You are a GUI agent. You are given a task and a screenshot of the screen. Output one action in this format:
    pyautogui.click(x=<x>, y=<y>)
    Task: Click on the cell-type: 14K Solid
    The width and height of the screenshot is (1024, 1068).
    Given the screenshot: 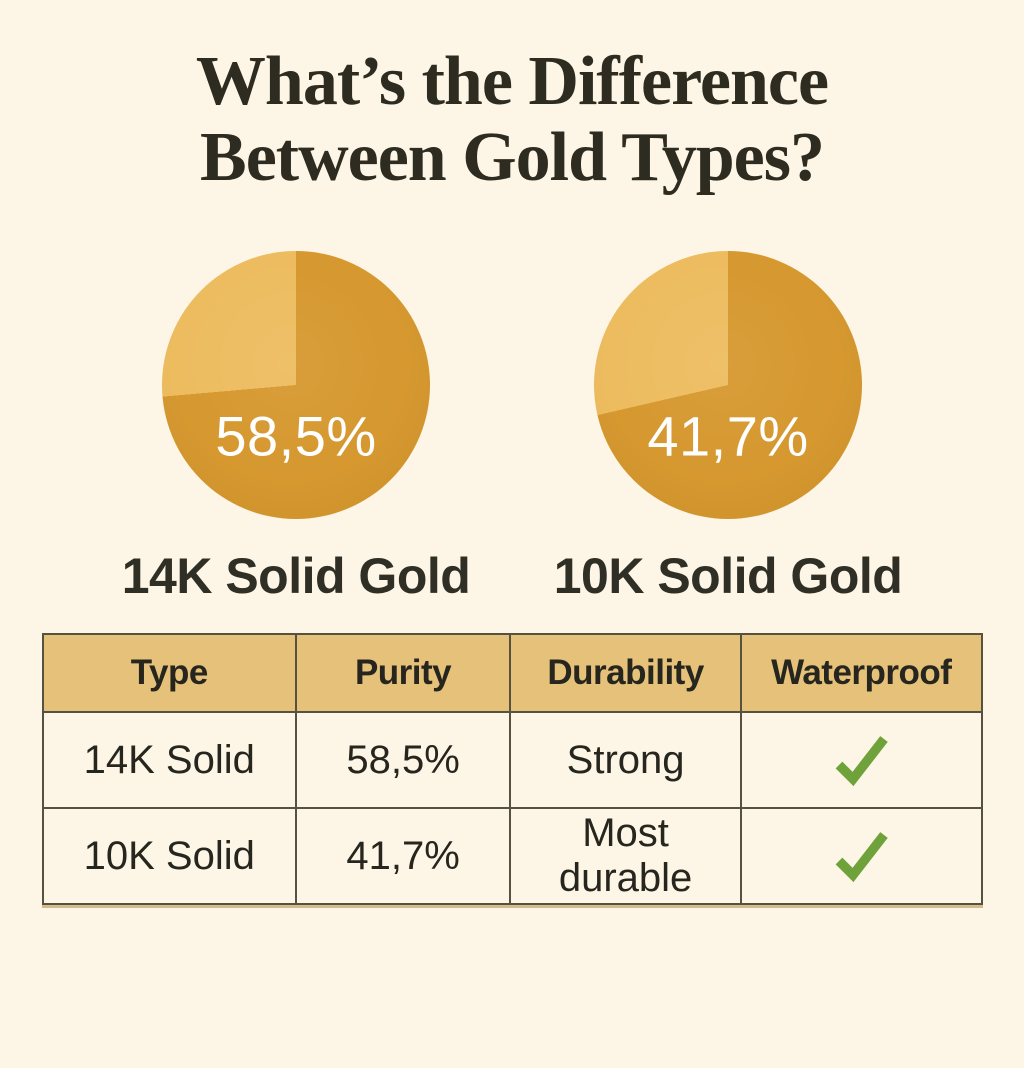 What is the action you would take?
    pyautogui.click(x=169, y=760)
    